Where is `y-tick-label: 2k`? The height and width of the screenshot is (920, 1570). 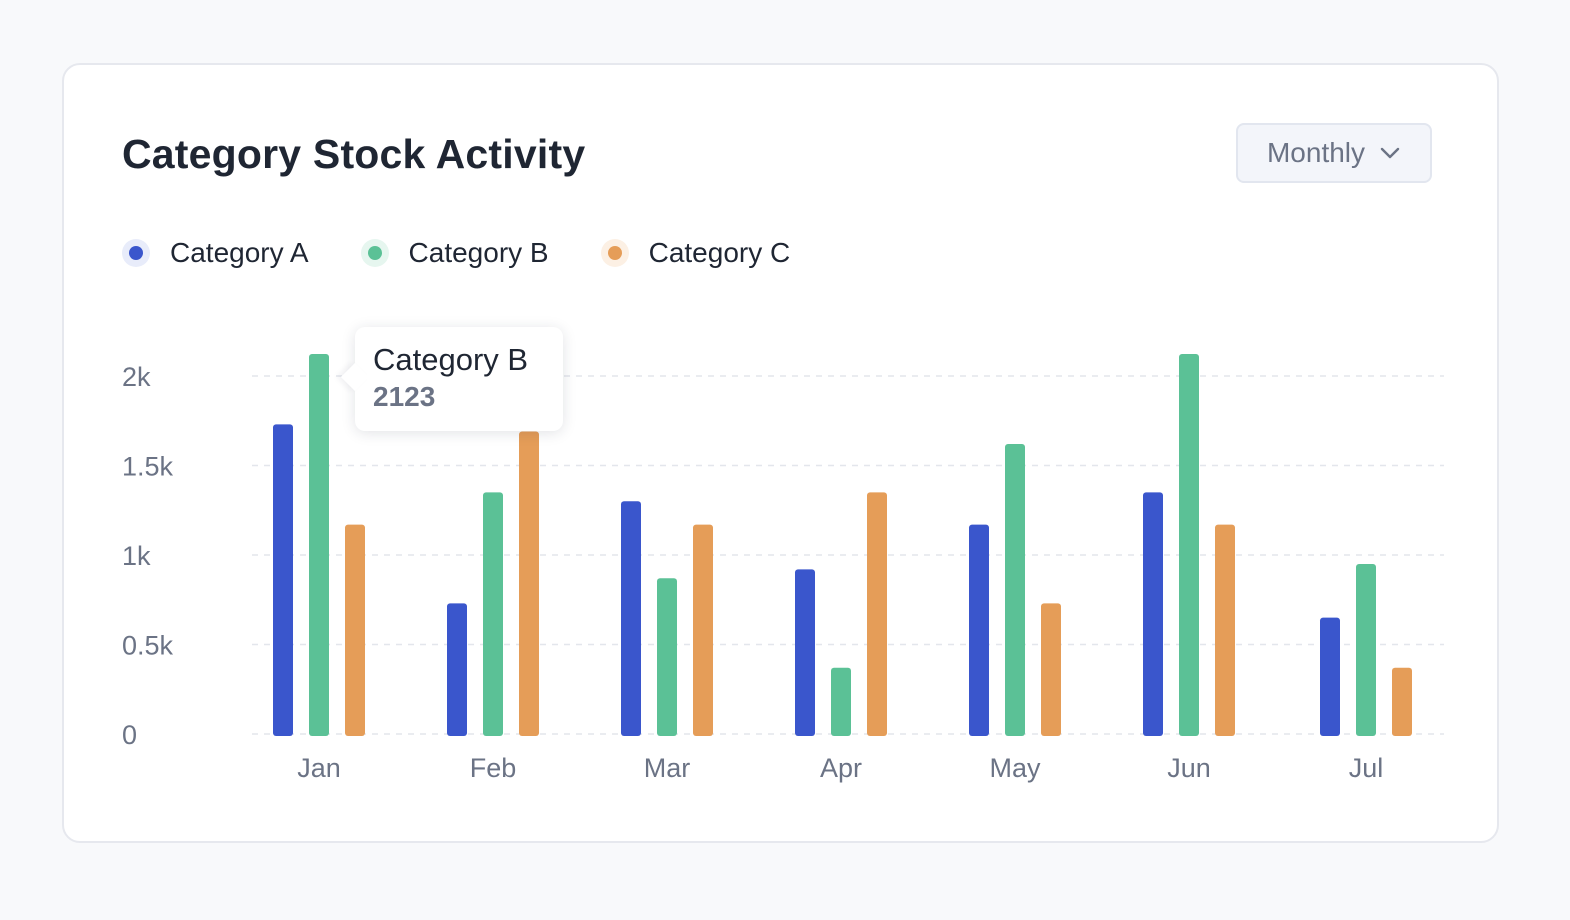
y-tick-label: 2k is located at coordinates (136, 377).